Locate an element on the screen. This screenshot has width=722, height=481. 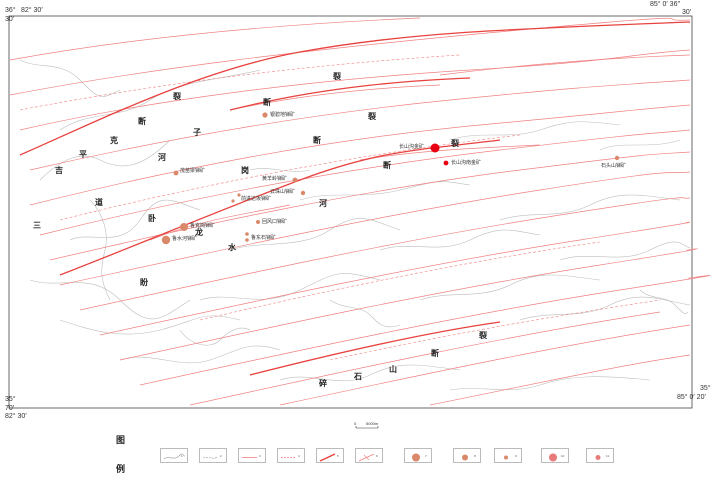
legend-title-2: 例 is located at coordinates (121, 470).